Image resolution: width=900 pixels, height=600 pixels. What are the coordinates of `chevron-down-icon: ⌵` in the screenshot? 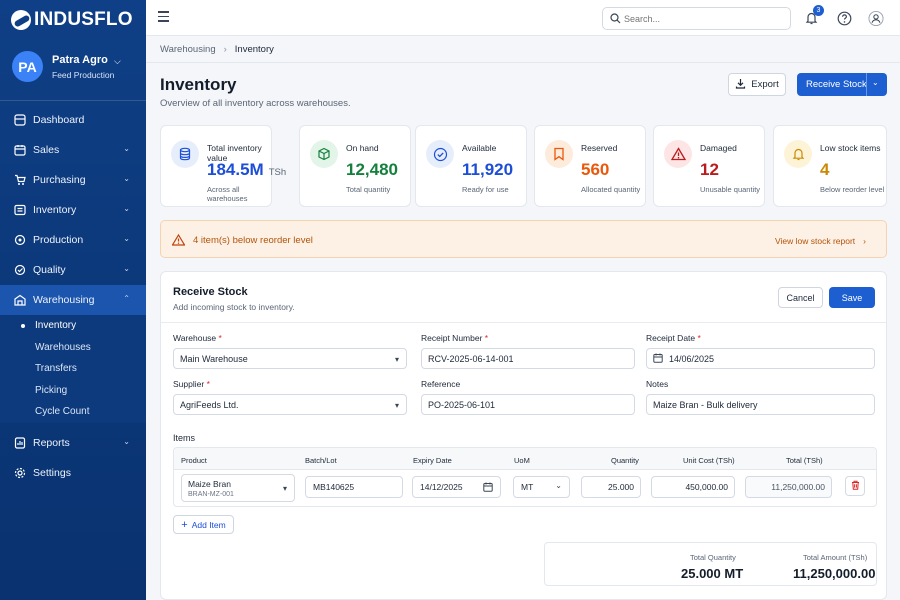 It's located at (117, 61).